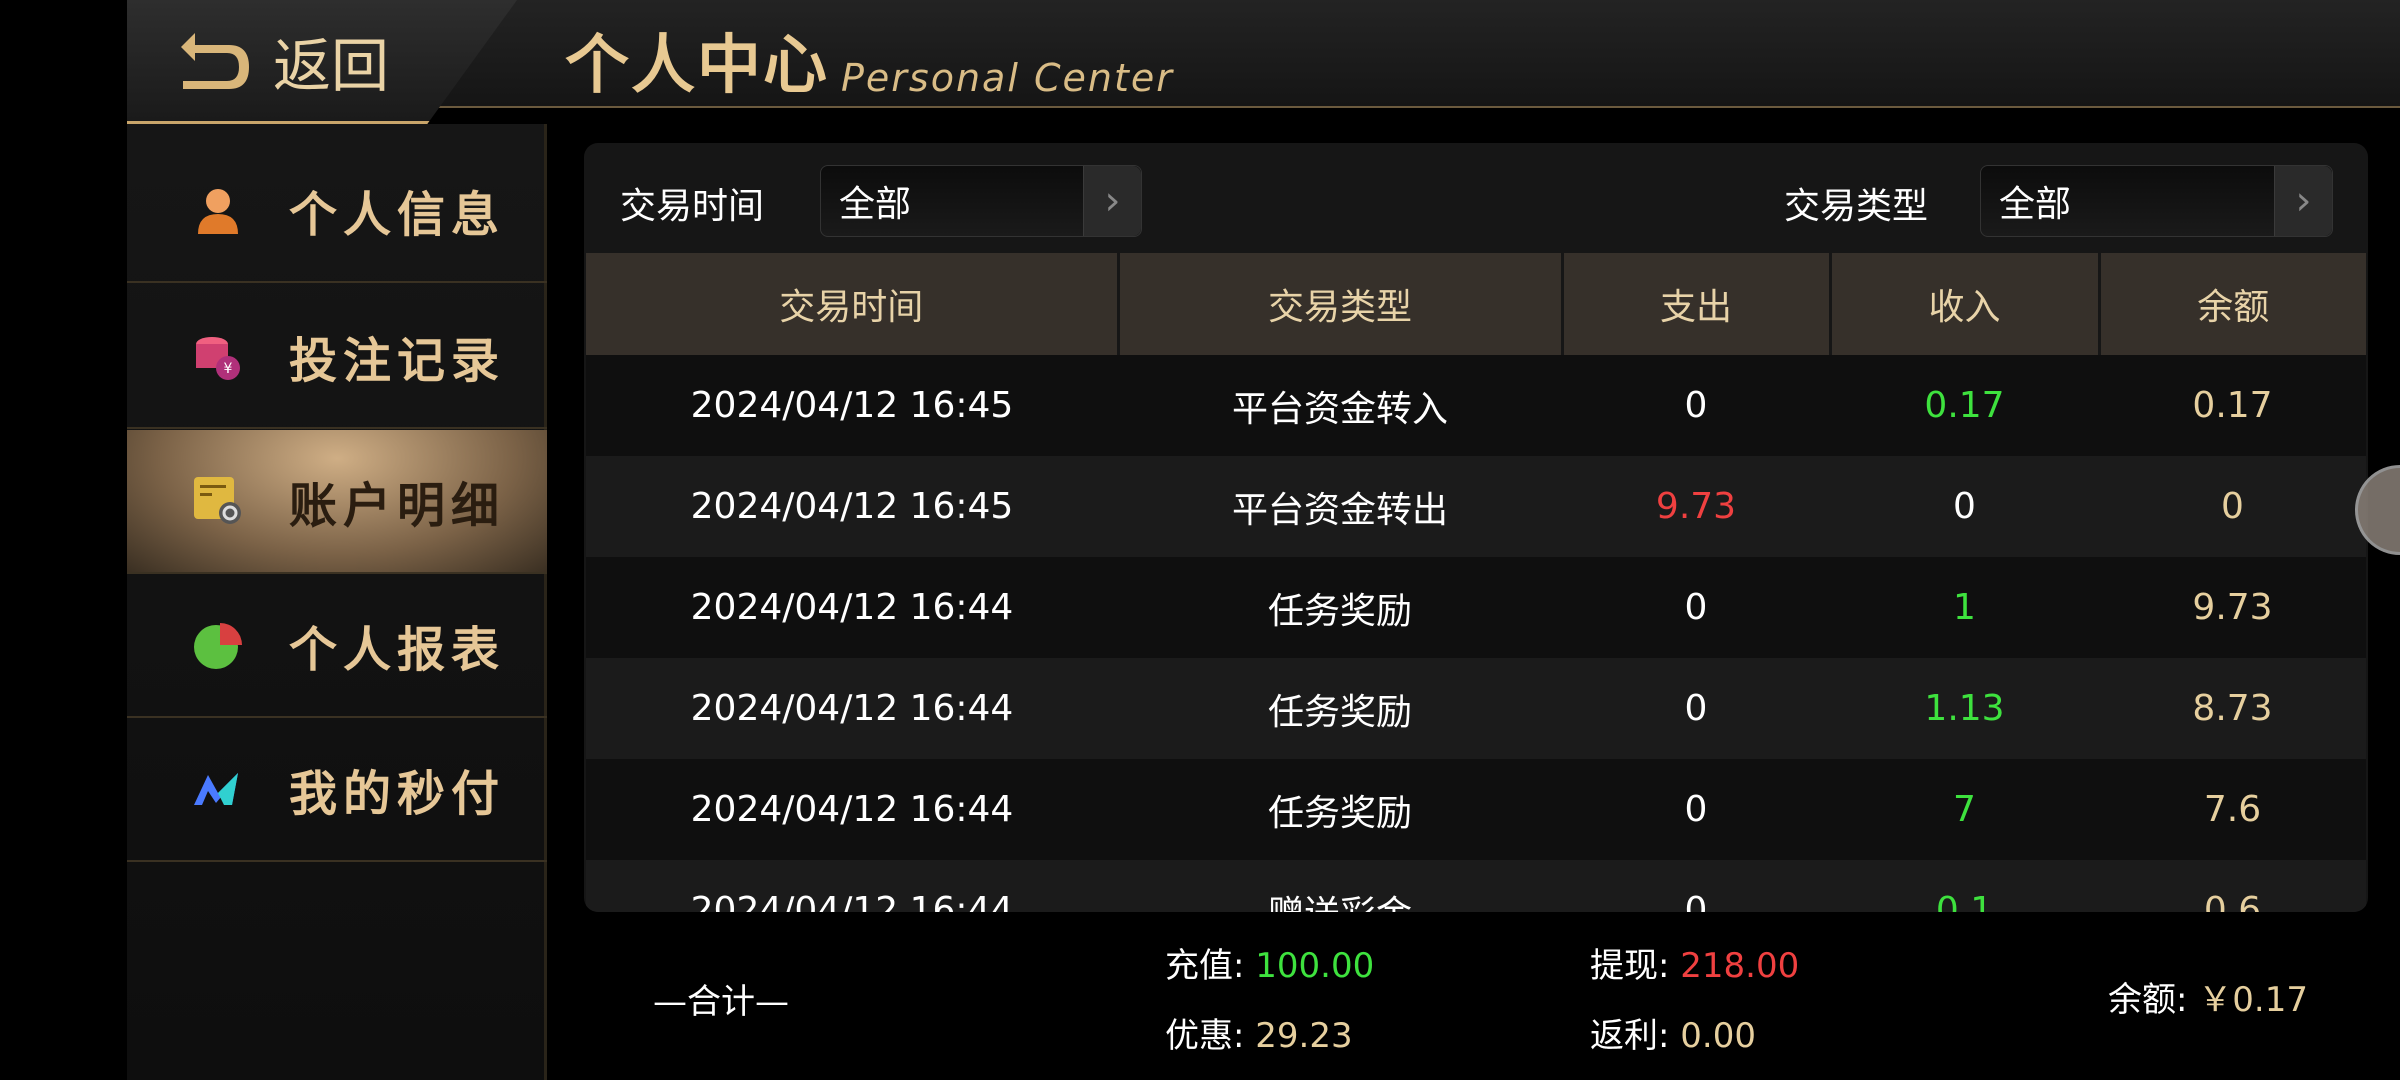  I want to click on cell-income: 0.1, so click(1964, 886).